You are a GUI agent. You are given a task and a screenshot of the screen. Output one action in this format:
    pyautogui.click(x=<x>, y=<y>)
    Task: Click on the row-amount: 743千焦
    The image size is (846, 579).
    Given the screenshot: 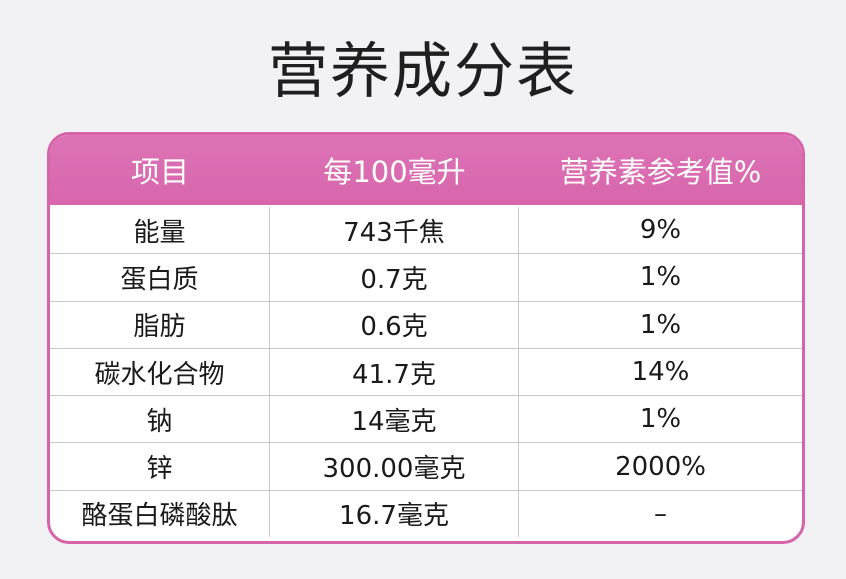 What is the action you would take?
    pyautogui.click(x=394, y=230)
    